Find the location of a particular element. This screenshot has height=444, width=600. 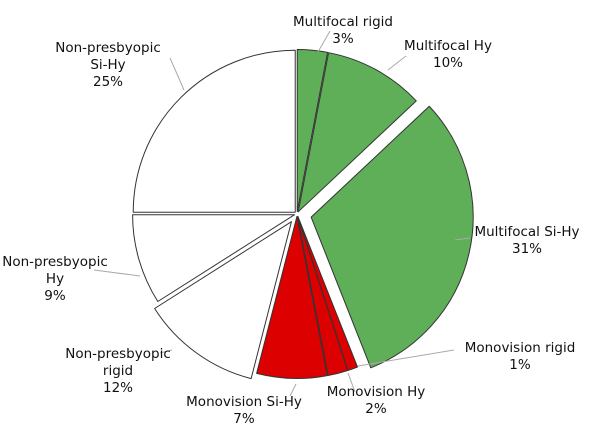

slice-name: Multifocal Hy is located at coordinates (448, 46).